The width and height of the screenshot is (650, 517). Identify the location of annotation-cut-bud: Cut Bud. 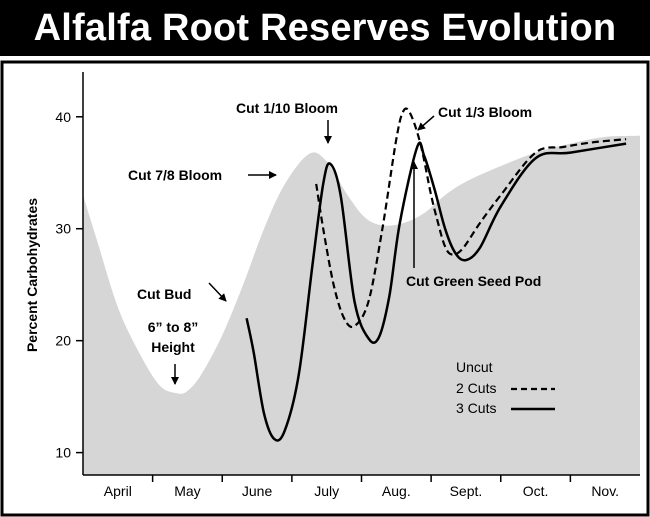
(164, 294).